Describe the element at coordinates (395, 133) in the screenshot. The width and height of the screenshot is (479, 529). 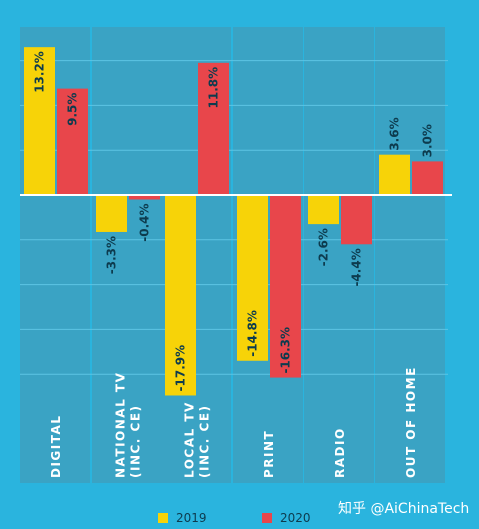
I see `data-label: 3.6%` at that location.